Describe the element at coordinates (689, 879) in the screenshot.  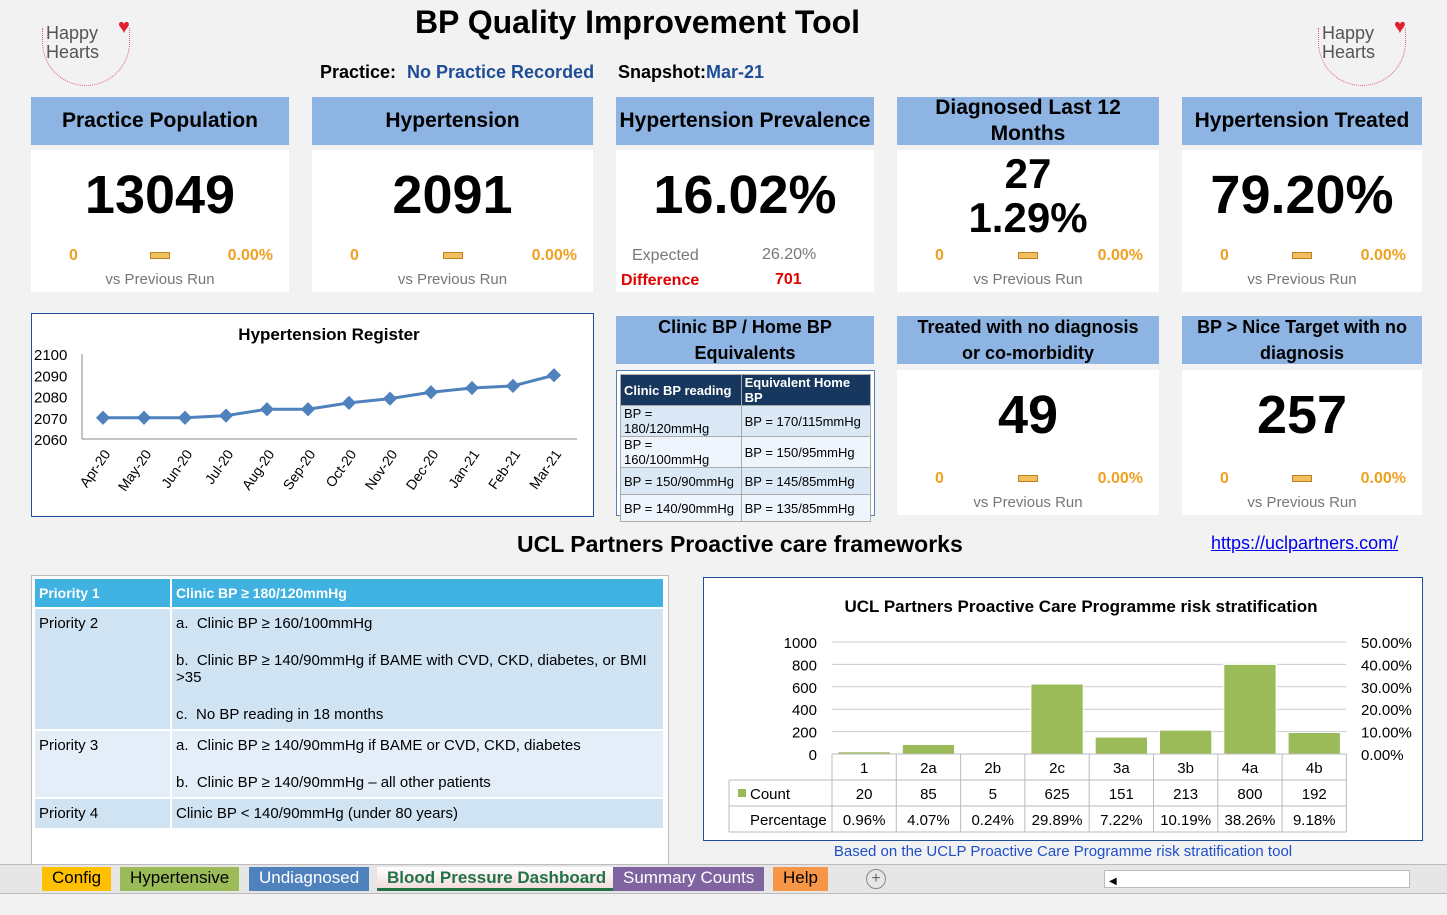
I see `sheet-tab: Summary Counts` at that location.